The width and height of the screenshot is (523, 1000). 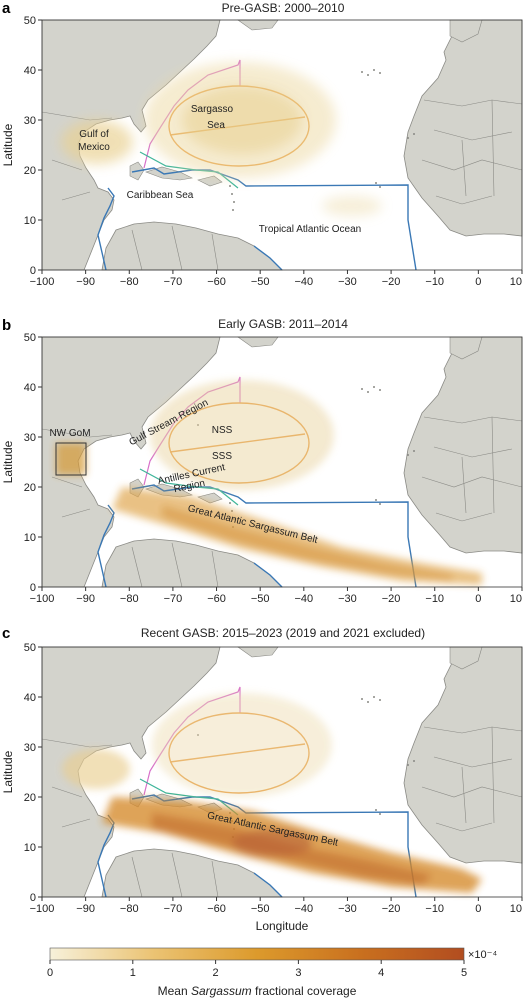 What do you see at coordinates (216, 125) in the screenshot?
I see `label-sea-a: Sea` at bounding box center [216, 125].